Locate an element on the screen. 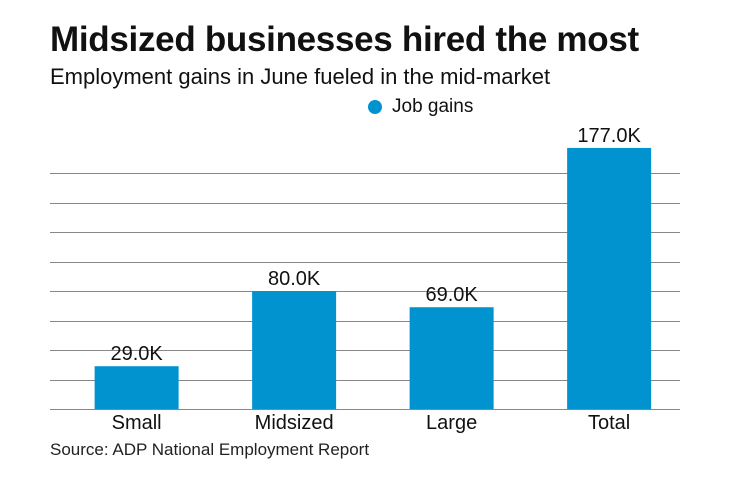  bar-total is located at coordinates (609, 278).